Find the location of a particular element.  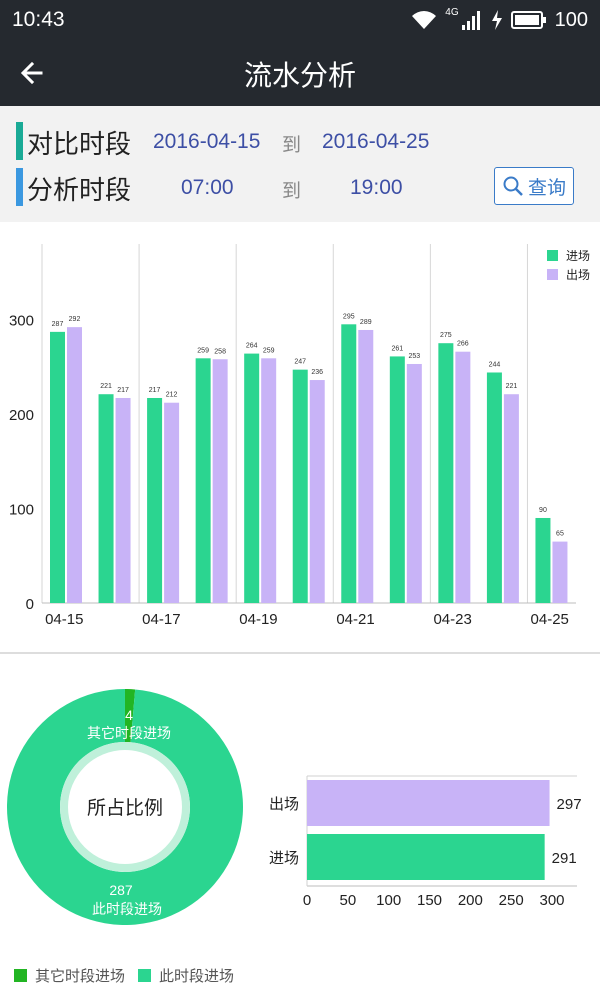

pie-legend-label: 此时段进场 is located at coordinates (196, 976).